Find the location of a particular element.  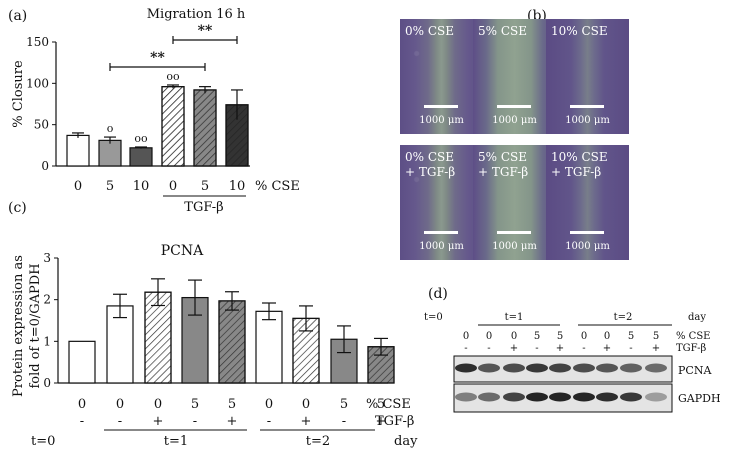

blot-t0-label: t=0 is located at coordinates (433, 317).